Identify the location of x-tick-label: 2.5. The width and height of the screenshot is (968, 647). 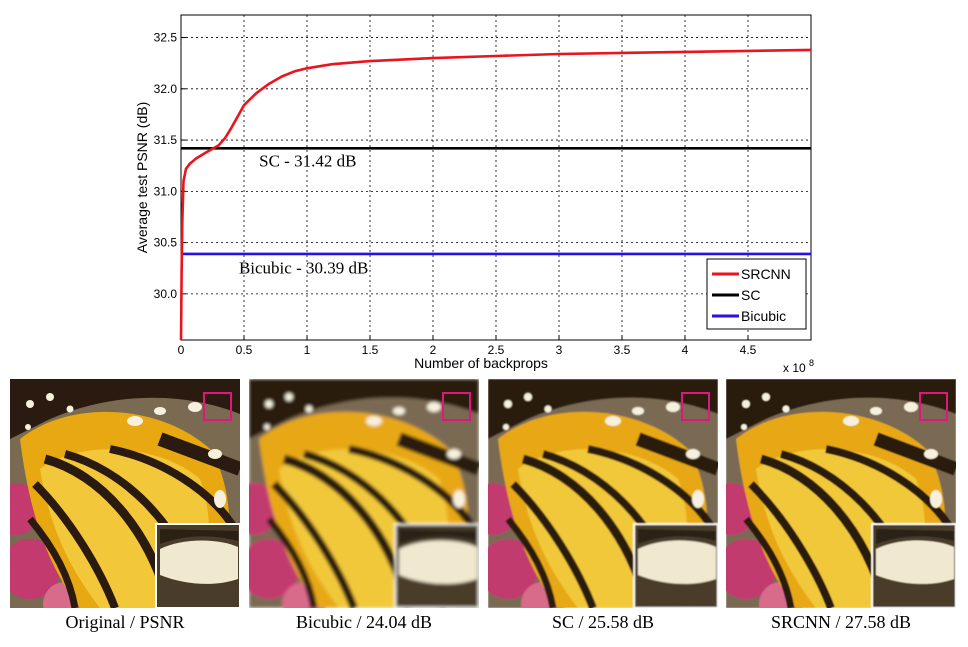
(496, 350).